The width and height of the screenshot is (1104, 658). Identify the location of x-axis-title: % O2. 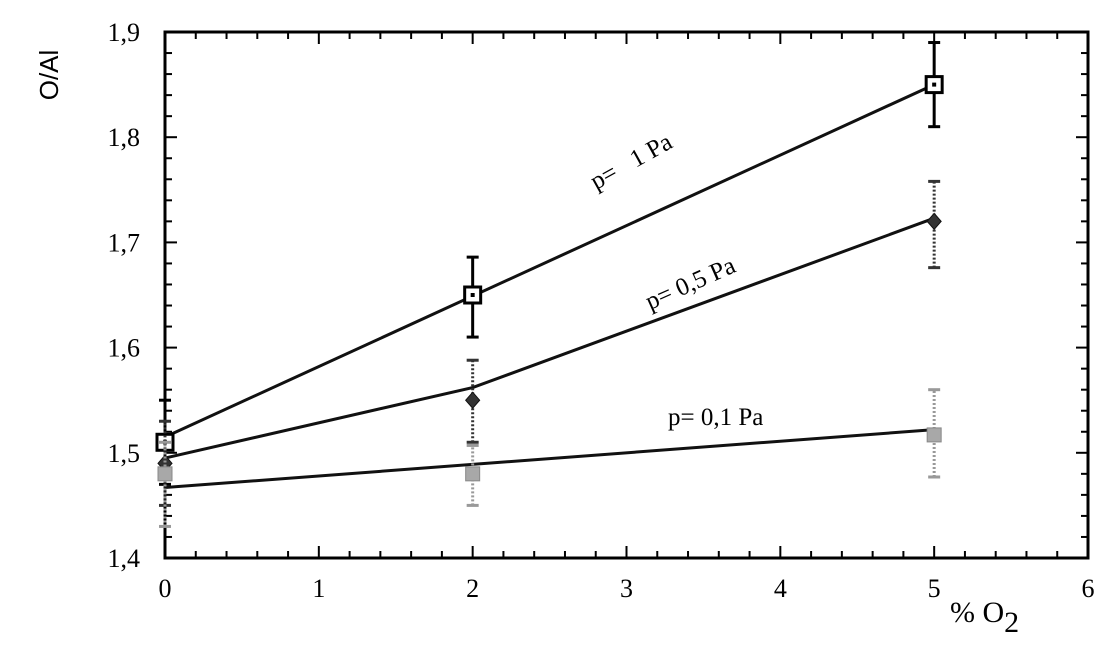
(984, 617).